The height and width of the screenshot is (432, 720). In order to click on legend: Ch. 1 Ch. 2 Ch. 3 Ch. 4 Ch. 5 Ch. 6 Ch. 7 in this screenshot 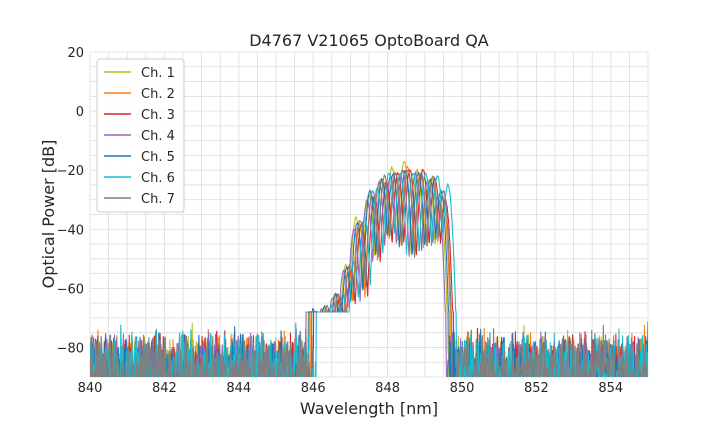, I will do `click(140, 135)`.